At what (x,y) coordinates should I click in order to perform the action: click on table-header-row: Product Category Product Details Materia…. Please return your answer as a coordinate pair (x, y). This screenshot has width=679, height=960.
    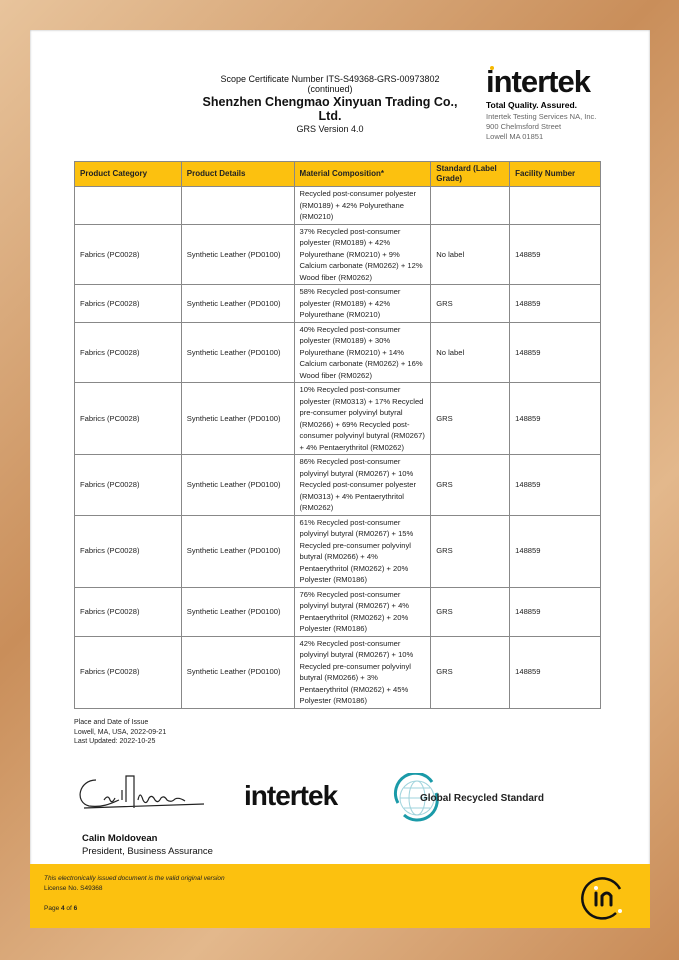
    Looking at the image, I should click on (337, 174).